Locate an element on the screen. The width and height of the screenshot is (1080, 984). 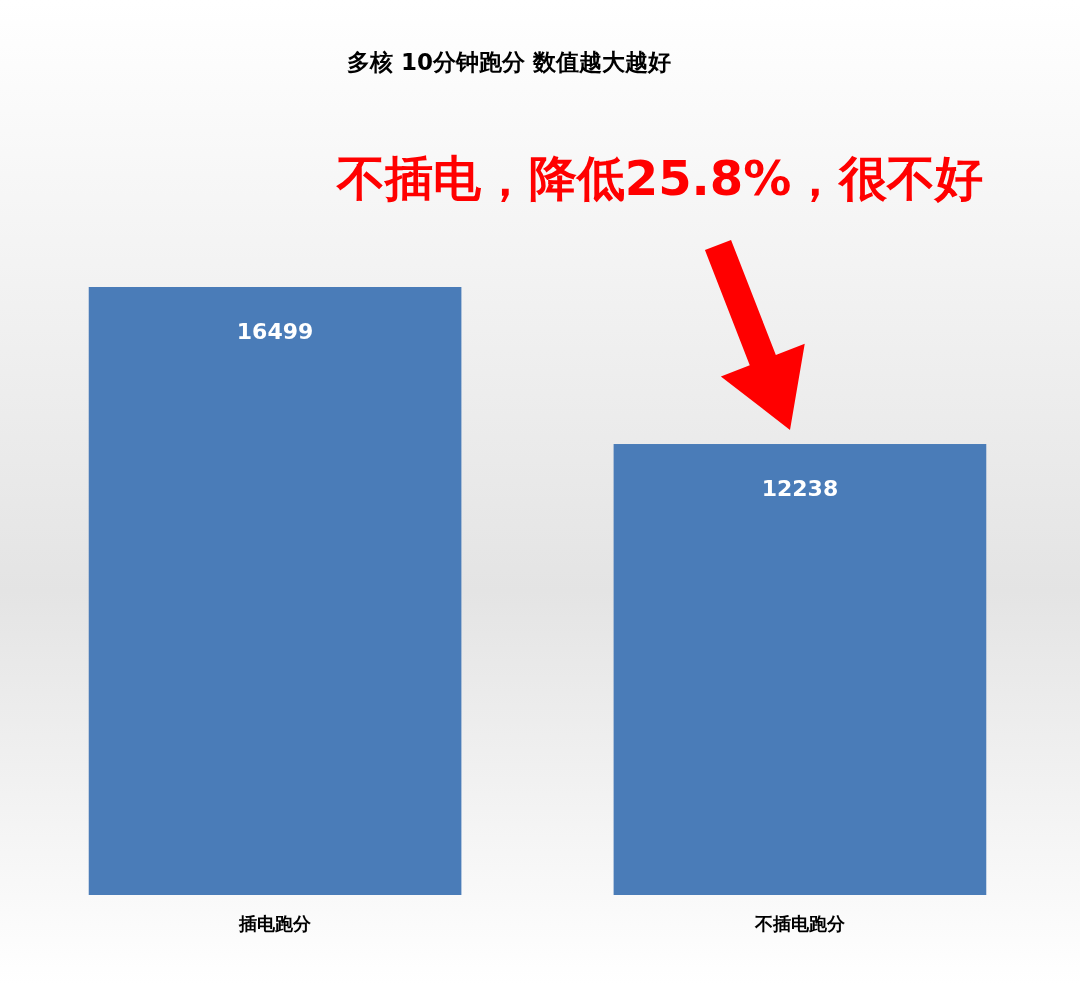
data-label: 16499 is located at coordinates (275, 331).